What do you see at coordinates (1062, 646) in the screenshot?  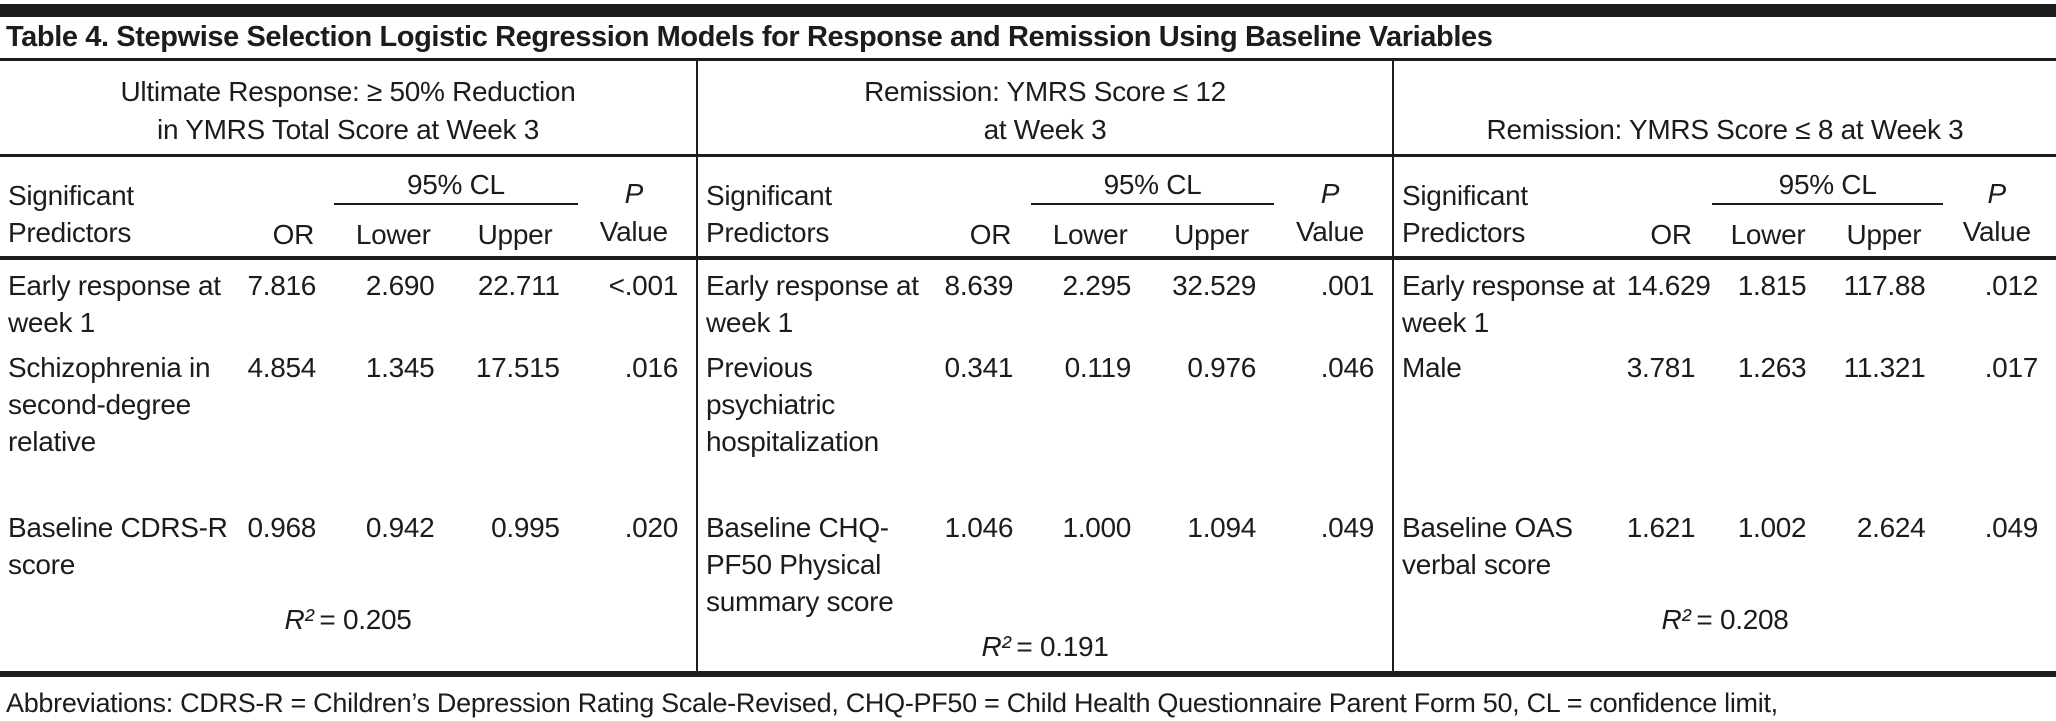 I see `r2-rest: = 0.191` at bounding box center [1062, 646].